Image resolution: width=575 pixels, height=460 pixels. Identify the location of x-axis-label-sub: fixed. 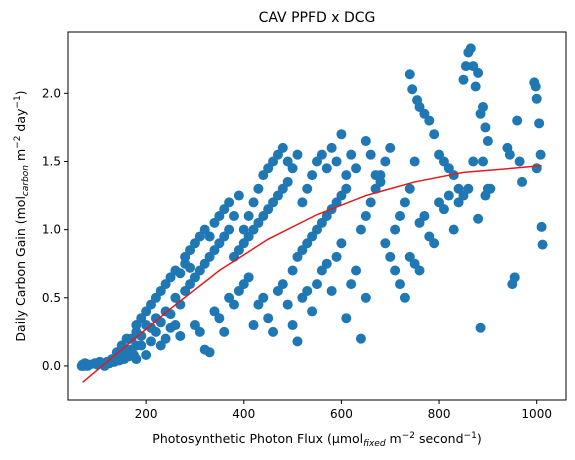
(374, 444).